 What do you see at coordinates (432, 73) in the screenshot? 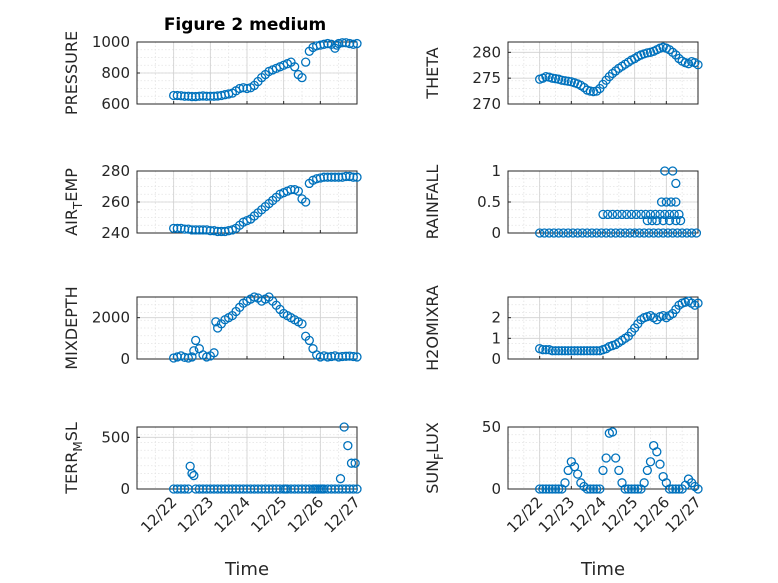
I see `y-axis-label: THETA` at bounding box center [432, 73].